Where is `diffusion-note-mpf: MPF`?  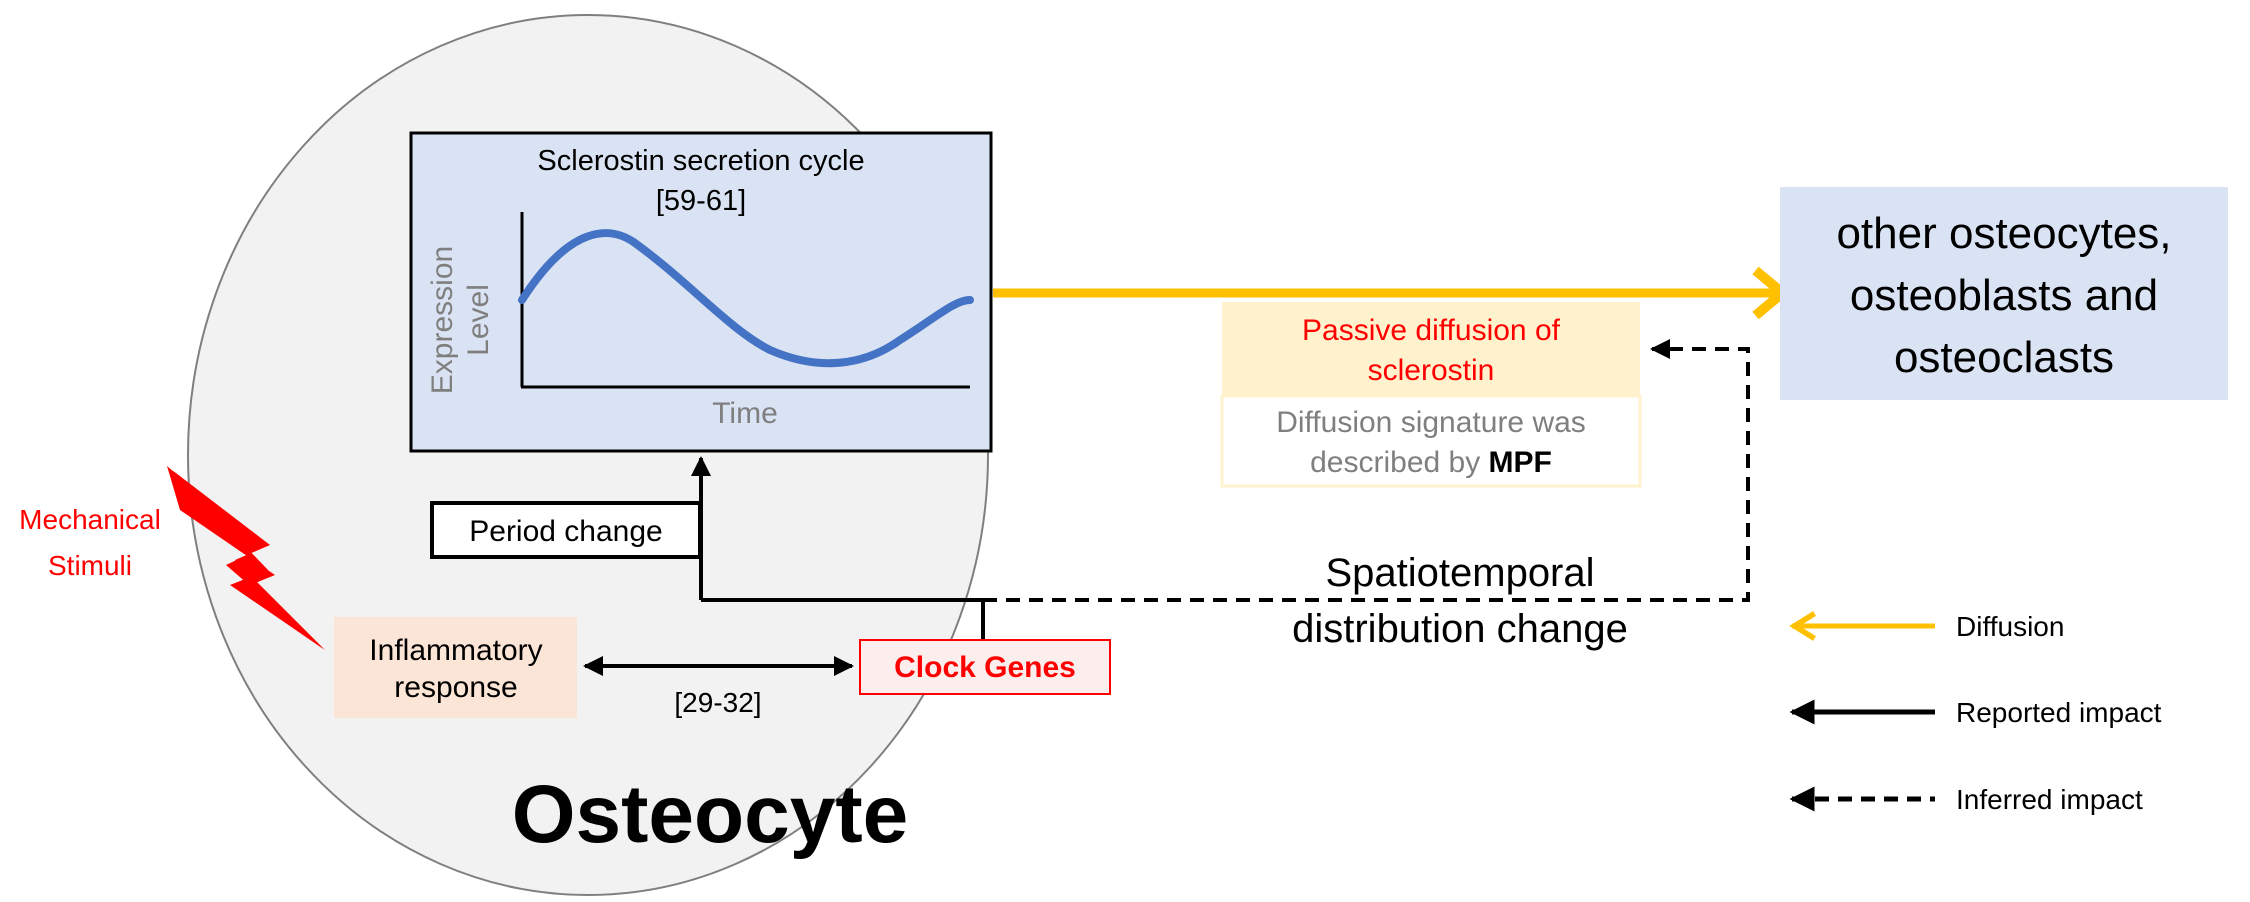 diffusion-note-mpf: MPF is located at coordinates (1520, 462).